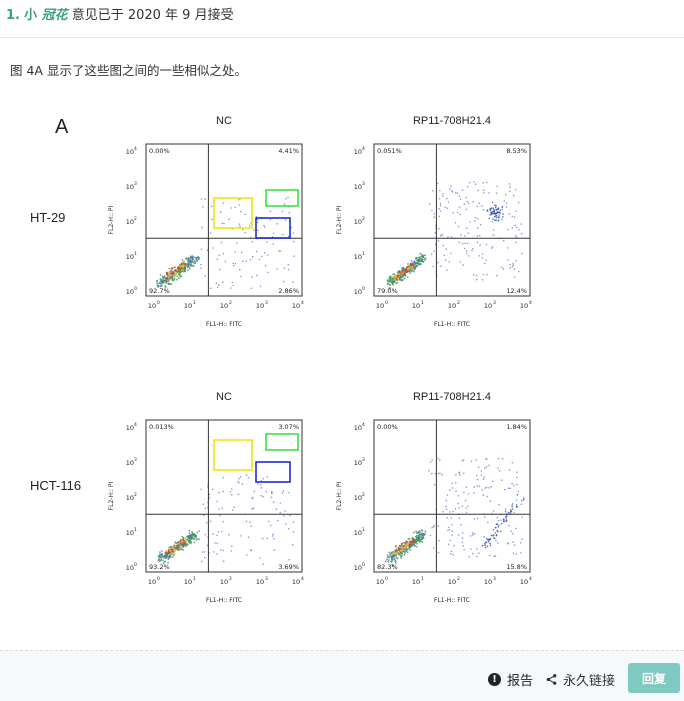 This screenshot has width=684, height=701. Describe the element at coordinates (654, 678) in the screenshot. I see `reply-button: 回复` at that location.